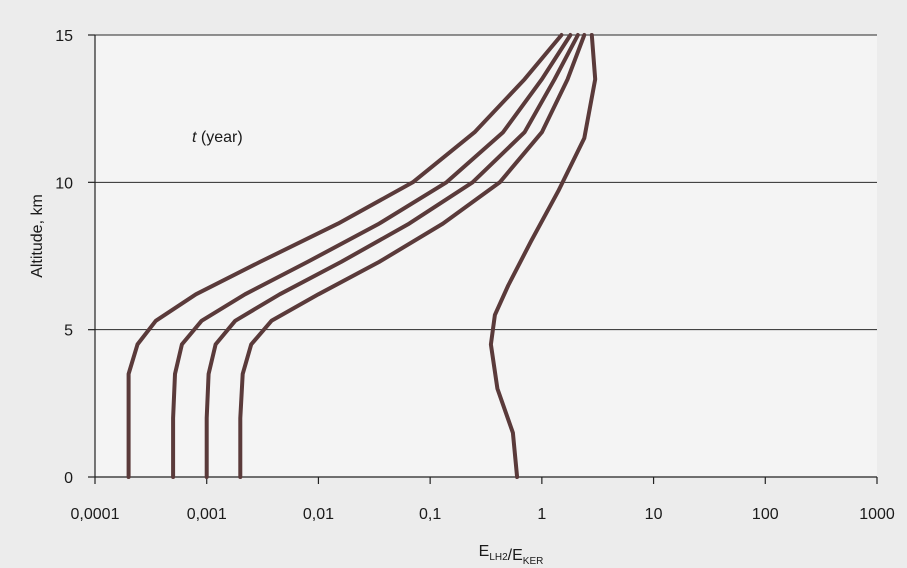 Image resolution: width=907 pixels, height=568 pixels. Describe the element at coordinates (37, 236) in the screenshot. I see `y-axis-title: Altitude, km` at that location.